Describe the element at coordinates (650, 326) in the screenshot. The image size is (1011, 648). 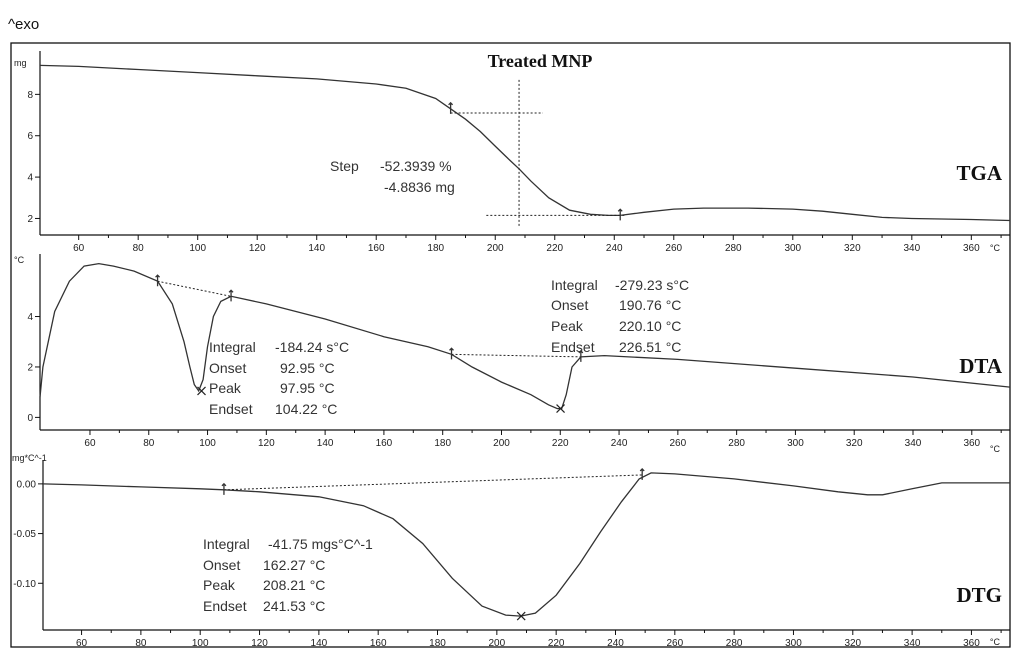
I see `dta-peak2-peak-value: 220.10 °C` at that location.